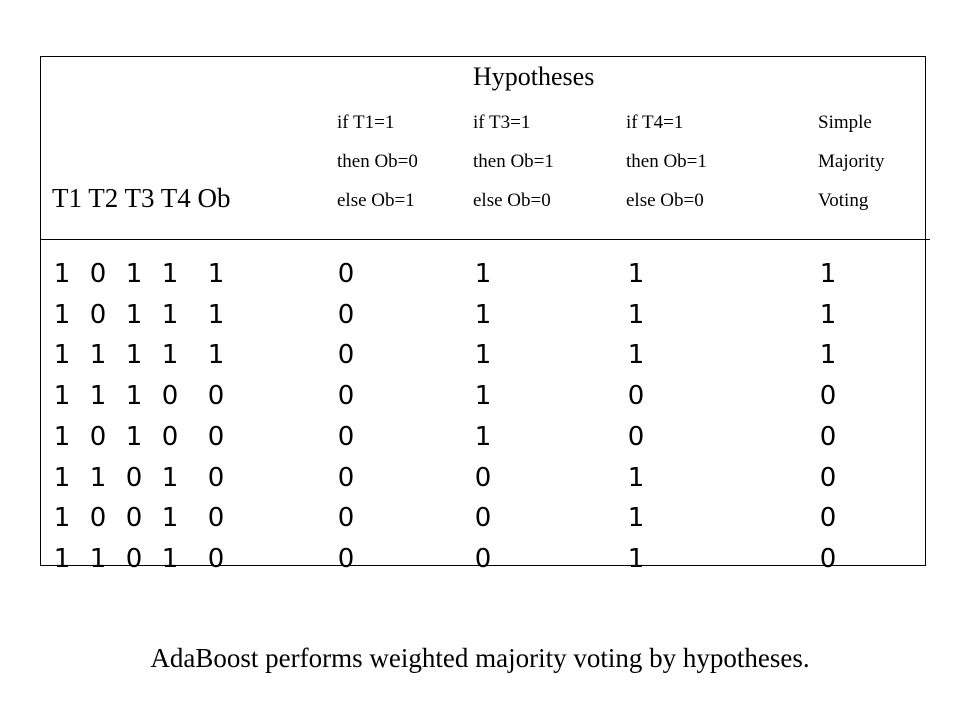 The image size is (960, 720). I want to click on hyp3-line1: if T4=1, so click(655, 122).